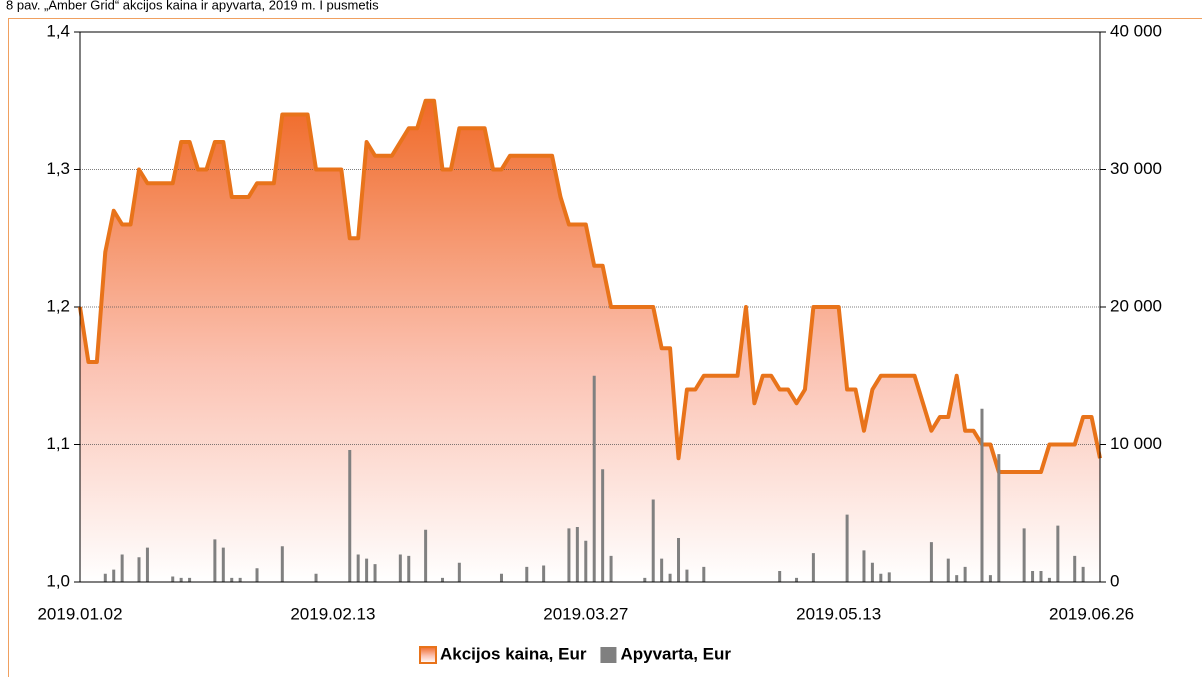  I want to click on y-tick-label: 1,3, so click(58, 168).